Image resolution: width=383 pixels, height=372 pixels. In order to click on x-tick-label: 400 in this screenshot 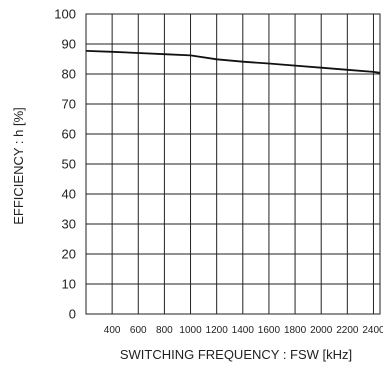, I will do `click(112, 330)`.